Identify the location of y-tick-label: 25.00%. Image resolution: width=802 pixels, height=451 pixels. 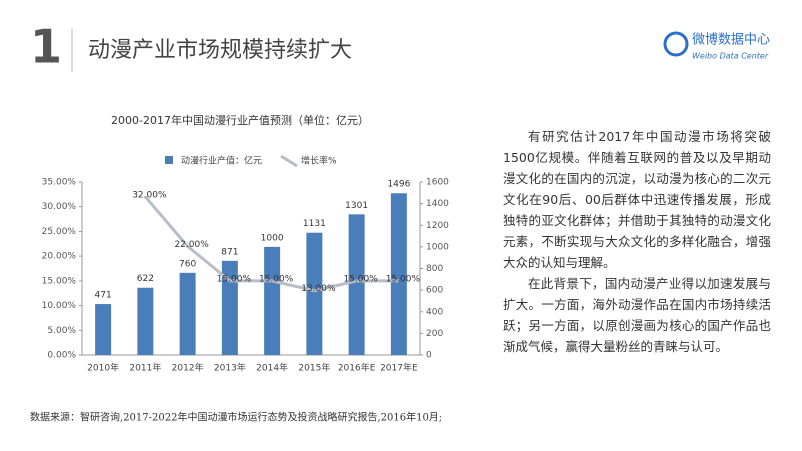
(59, 232).